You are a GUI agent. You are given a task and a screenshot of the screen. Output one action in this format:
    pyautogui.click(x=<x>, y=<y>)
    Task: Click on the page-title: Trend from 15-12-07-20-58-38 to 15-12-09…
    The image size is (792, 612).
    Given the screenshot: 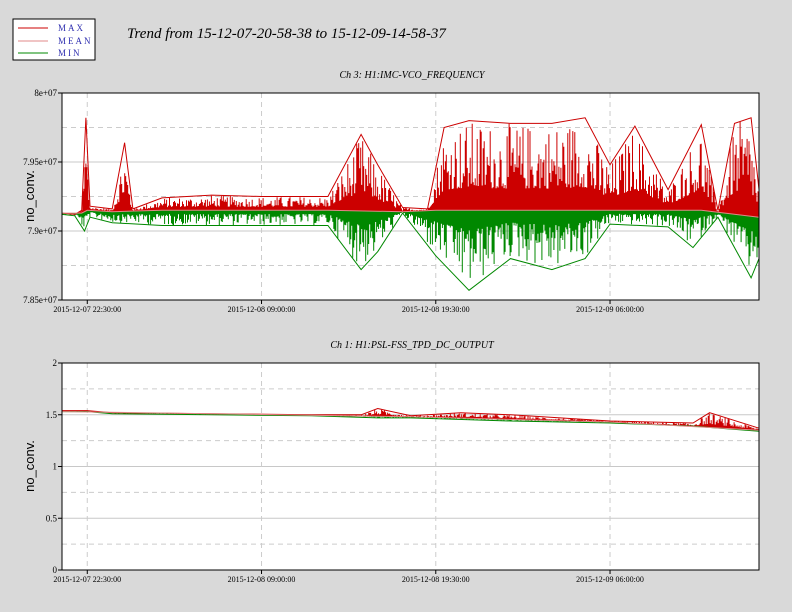 What is the action you would take?
    pyautogui.click(x=287, y=34)
    